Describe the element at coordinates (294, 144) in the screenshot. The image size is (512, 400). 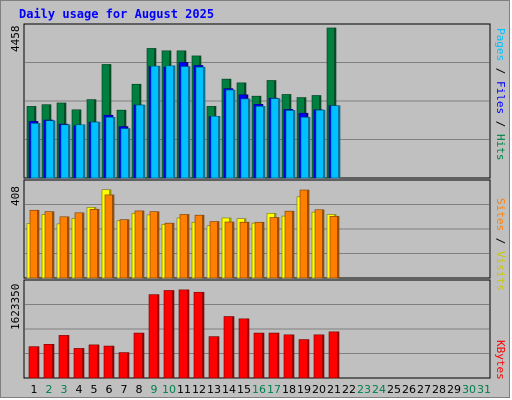
I see `bar-pages-day-18-side` at that location.